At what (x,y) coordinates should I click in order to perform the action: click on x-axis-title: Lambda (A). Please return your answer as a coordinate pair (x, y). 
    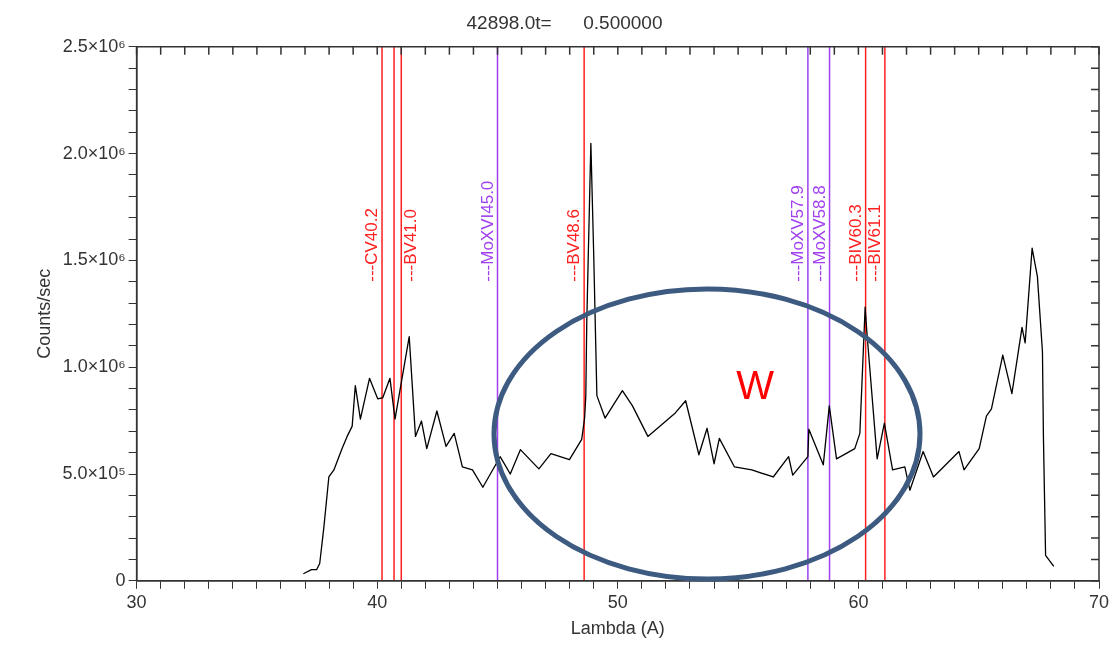
    Looking at the image, I should click on (617, 628).